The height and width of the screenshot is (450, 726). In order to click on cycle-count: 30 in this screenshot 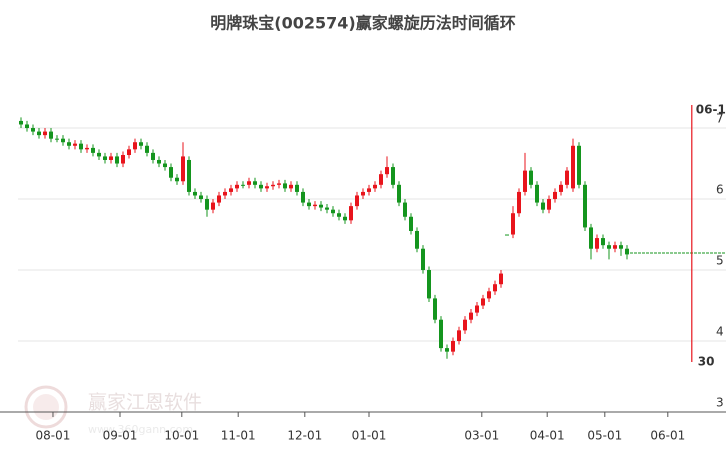, I will do `click(706, 362)`.